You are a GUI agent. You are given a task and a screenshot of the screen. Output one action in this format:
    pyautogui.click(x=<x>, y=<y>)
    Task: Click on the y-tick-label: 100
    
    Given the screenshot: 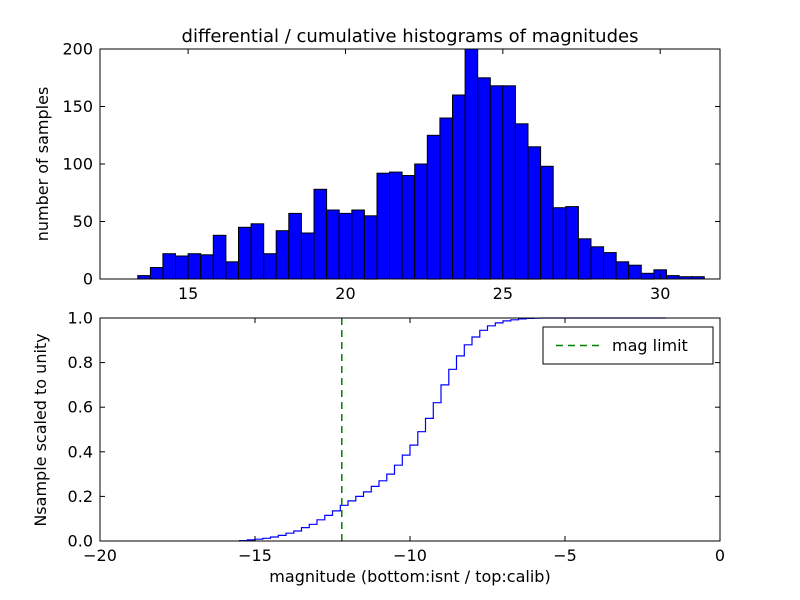 What is the action you would take?
    pyautogui.click(x=77, y=164)
    